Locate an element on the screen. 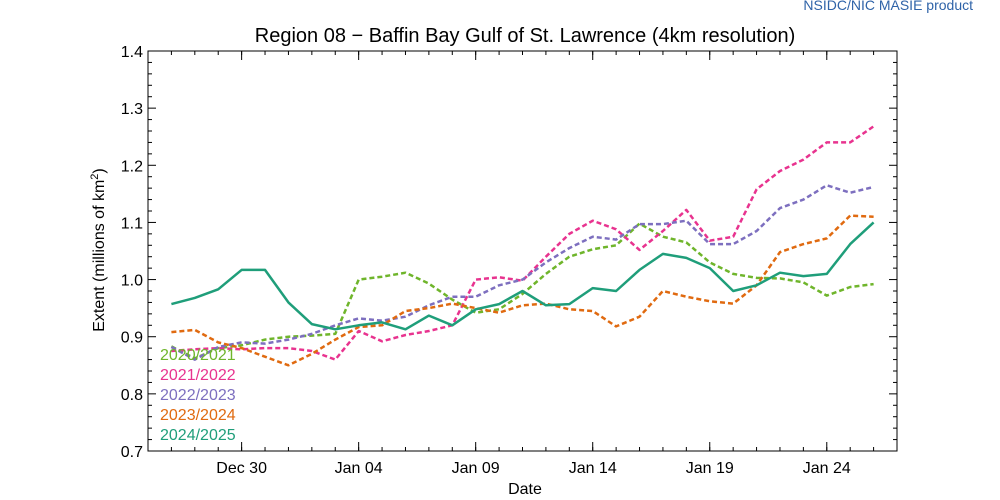 This screenshot has width=1000, height=500. x-tick-label: Jan 24 is located at coordinates (827, 468).